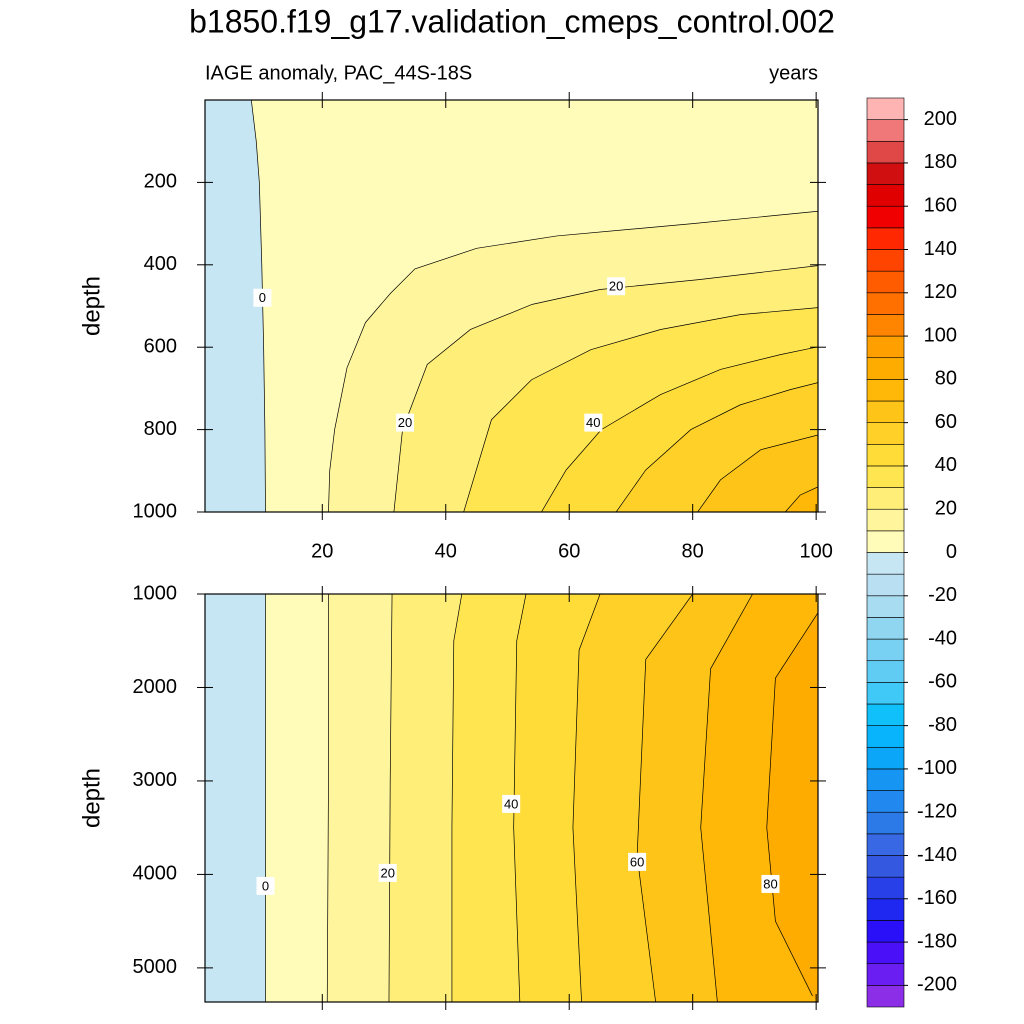 Image resolution: width=1024 pixels, height=1024 pixels. What do you see at coordinates (155, 967) in the screenshot?
I see `y-tick-label: 5000` at bounding box center [155, 967].